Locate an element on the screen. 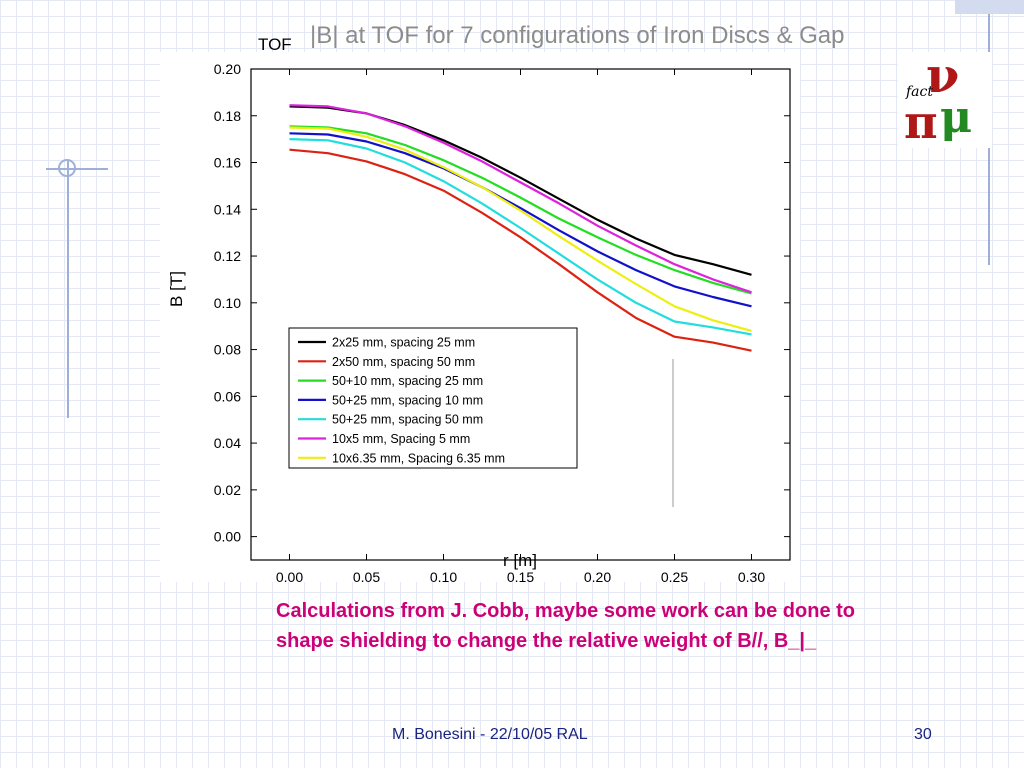 Image resolution: width=1024 pixels, height=768 pixels. y-tick-label: 0.10 is located at coordinates (227, 303).